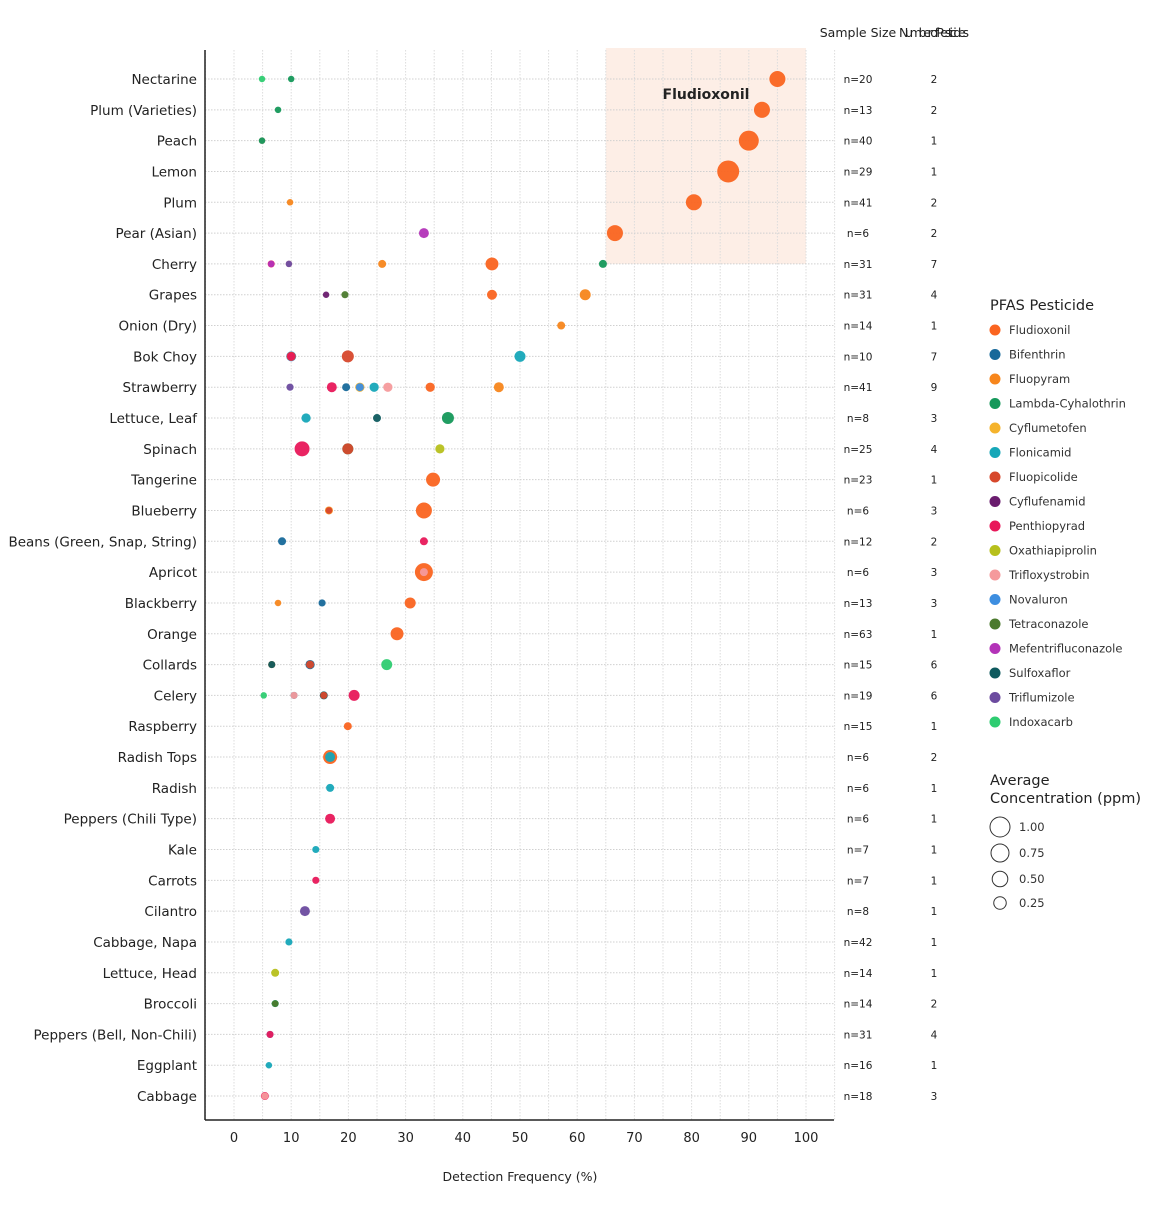  I want to click on size-legend-title: Average, so click(1020, 781).